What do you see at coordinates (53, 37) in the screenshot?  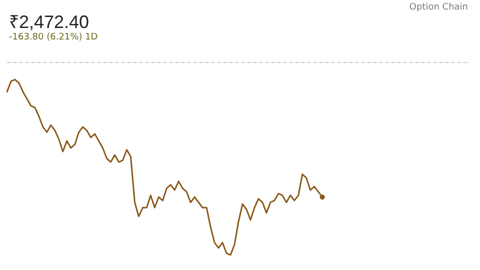 I see `chart-subtitle: -163.80 (6.21%) 1D` at bounding box center [53, 37].